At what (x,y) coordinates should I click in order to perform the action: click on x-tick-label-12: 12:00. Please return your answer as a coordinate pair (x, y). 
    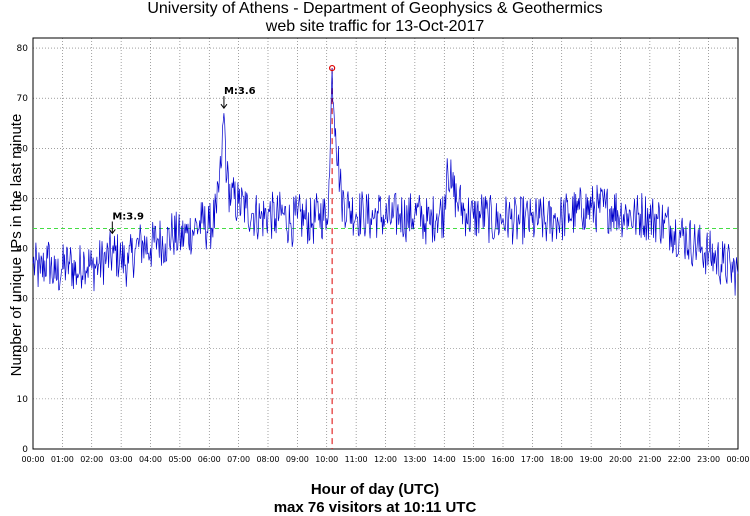
    Looking at the image, I should click on (385, 459).